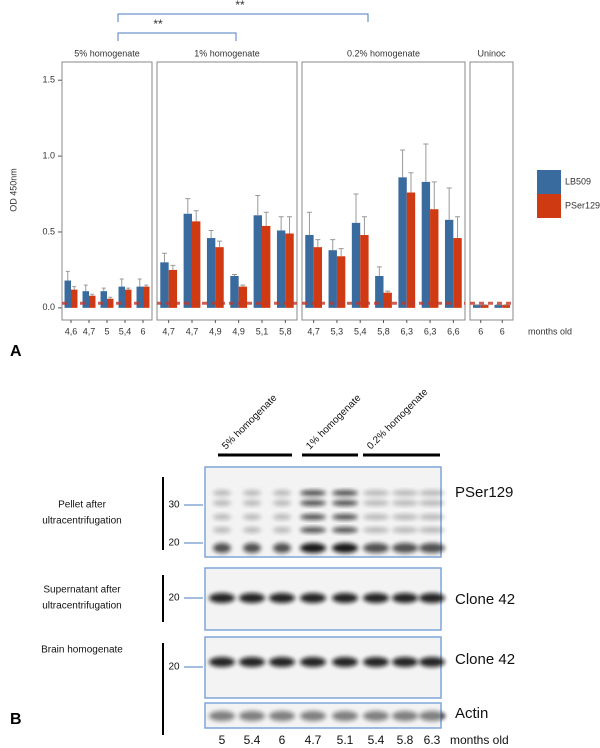  Describe the element at coordinates (262, 331) in the screenshot. I see `x-tick-label: 5,1` at that location.